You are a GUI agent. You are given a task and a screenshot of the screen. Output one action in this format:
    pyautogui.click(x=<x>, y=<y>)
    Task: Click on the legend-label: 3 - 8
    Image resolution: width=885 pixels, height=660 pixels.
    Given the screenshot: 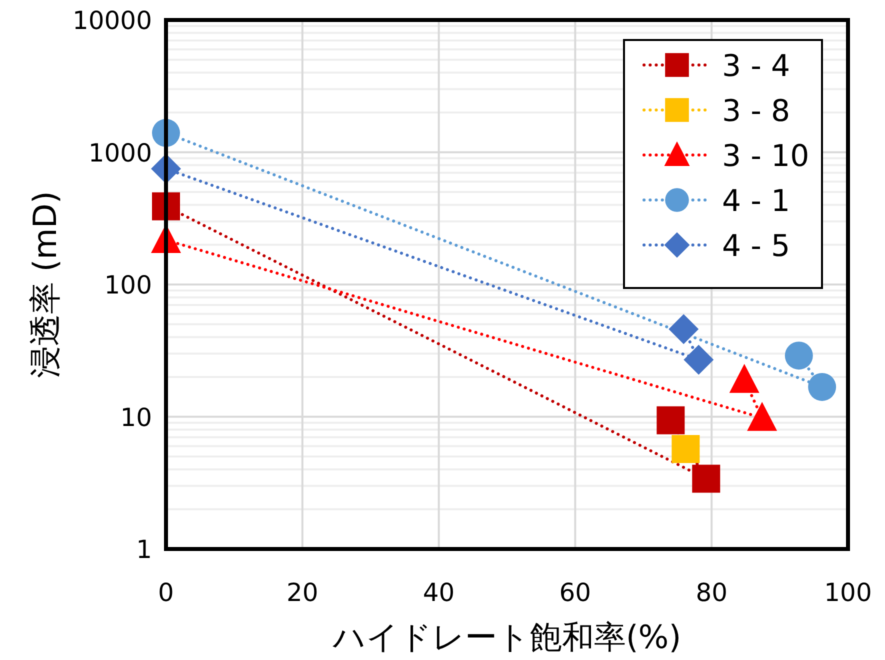 What is the action you would take?
    pyautogui.click(x=756, y=111)
    